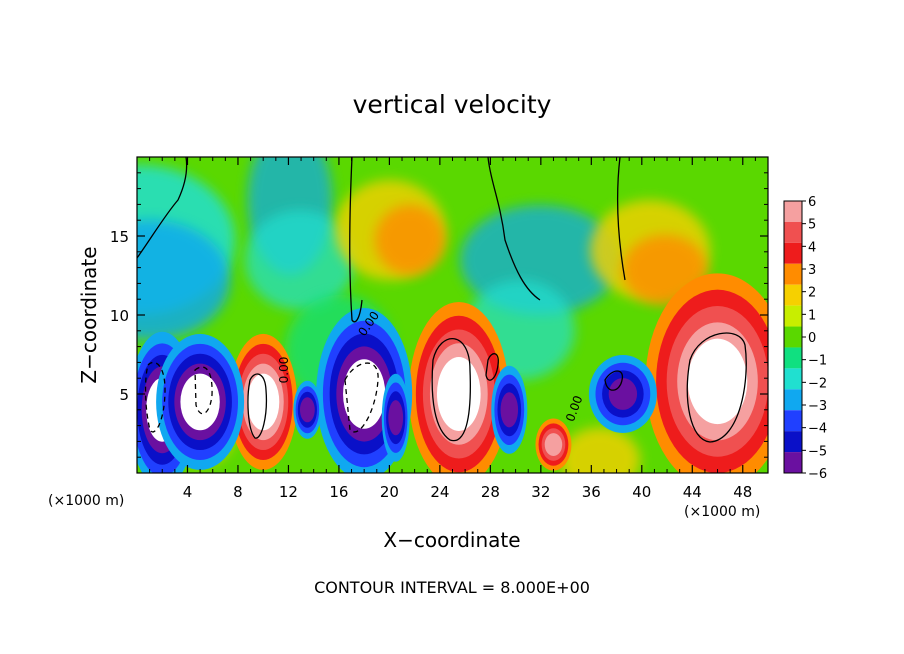 This screenshot has width=904, height=654. What do you see at coordinates (238, 492) in the screenshot?
I see `x-tick-label: 8` at bounding box center [238, 492].